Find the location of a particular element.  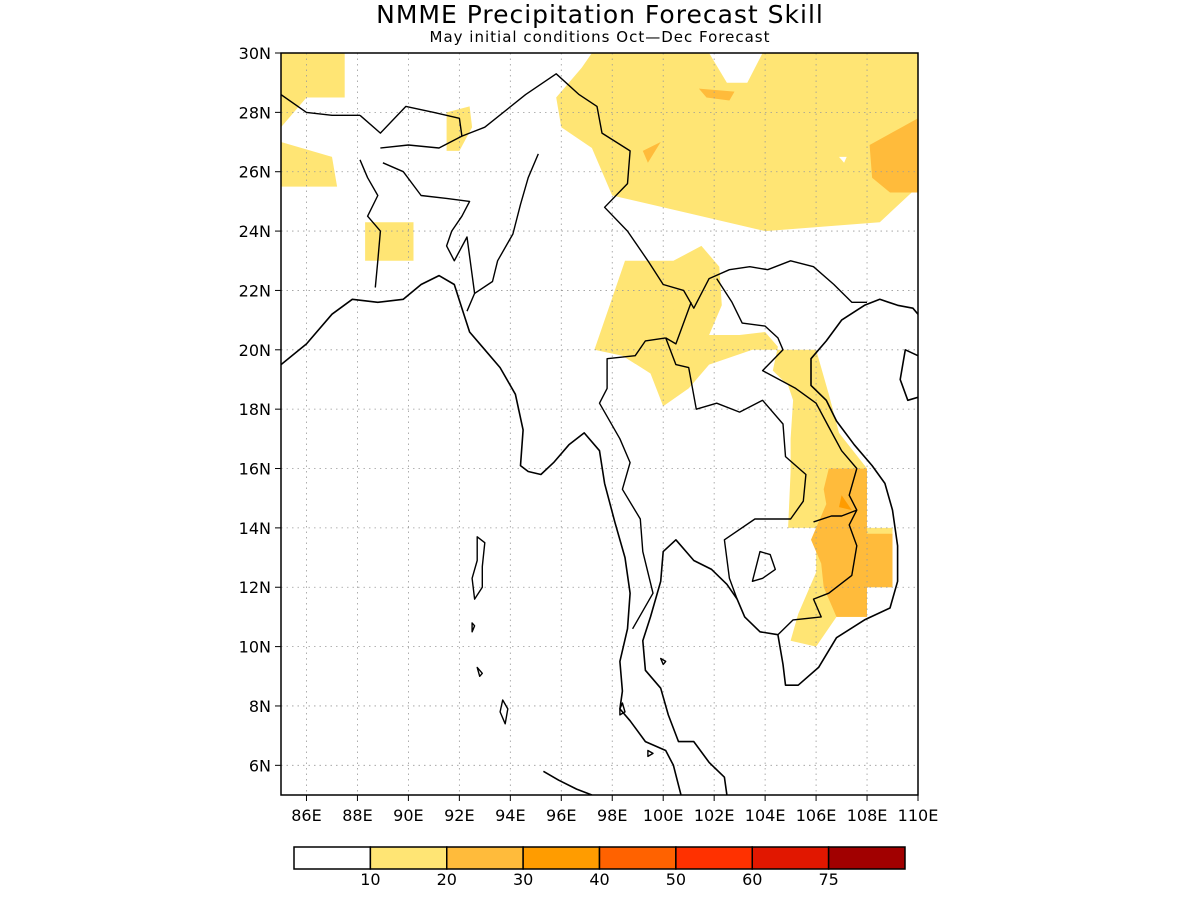

lat-tick-label: 12N is located at coordinates (255, 587).